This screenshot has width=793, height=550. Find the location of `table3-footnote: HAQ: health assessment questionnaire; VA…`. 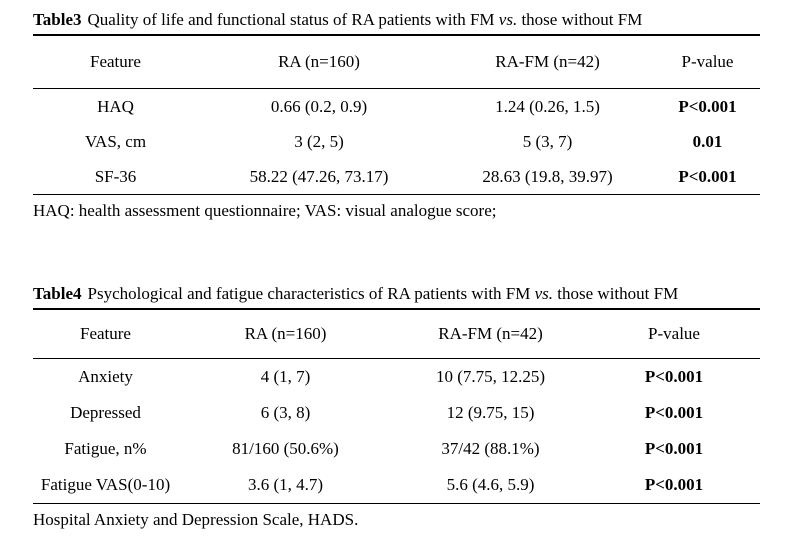

table3-footnote: HAQ: health assessment questionnaire; VA… is located at coordinates (265, 210).